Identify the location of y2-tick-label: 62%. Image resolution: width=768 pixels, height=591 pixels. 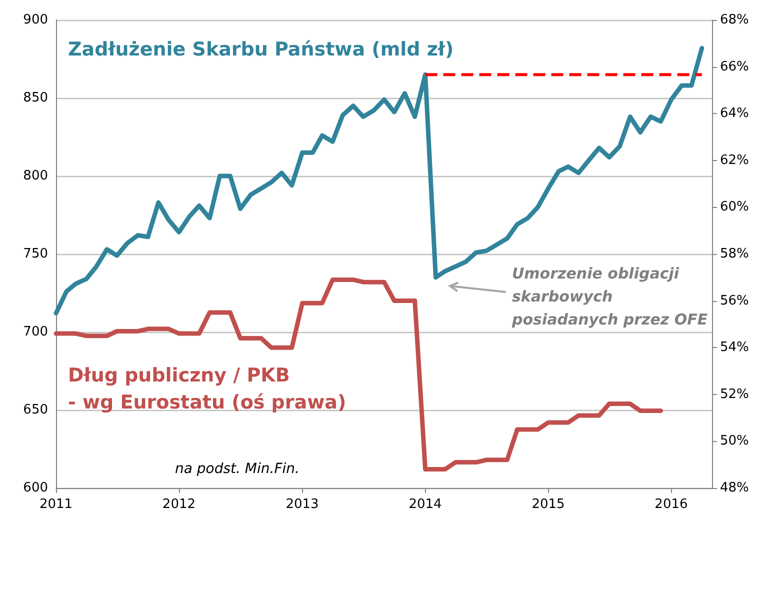
(734, 160).